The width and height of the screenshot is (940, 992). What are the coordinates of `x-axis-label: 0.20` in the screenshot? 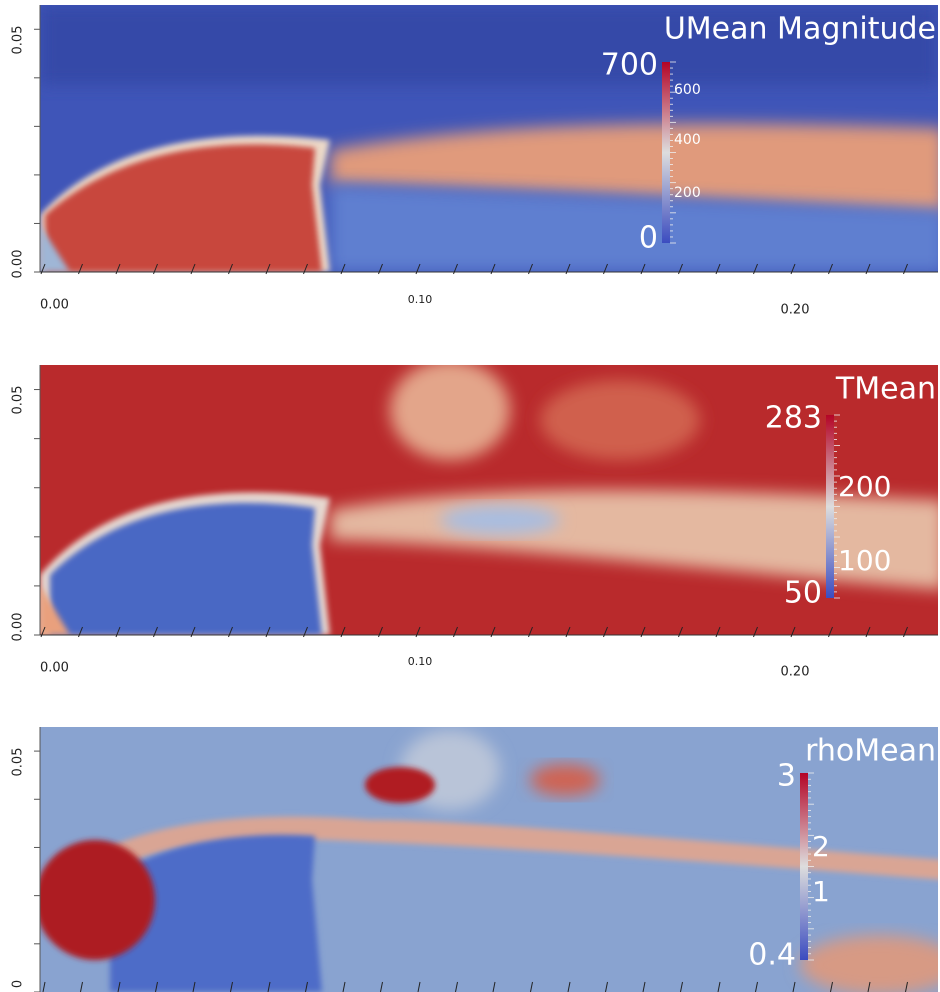 It's located at (795, 310).